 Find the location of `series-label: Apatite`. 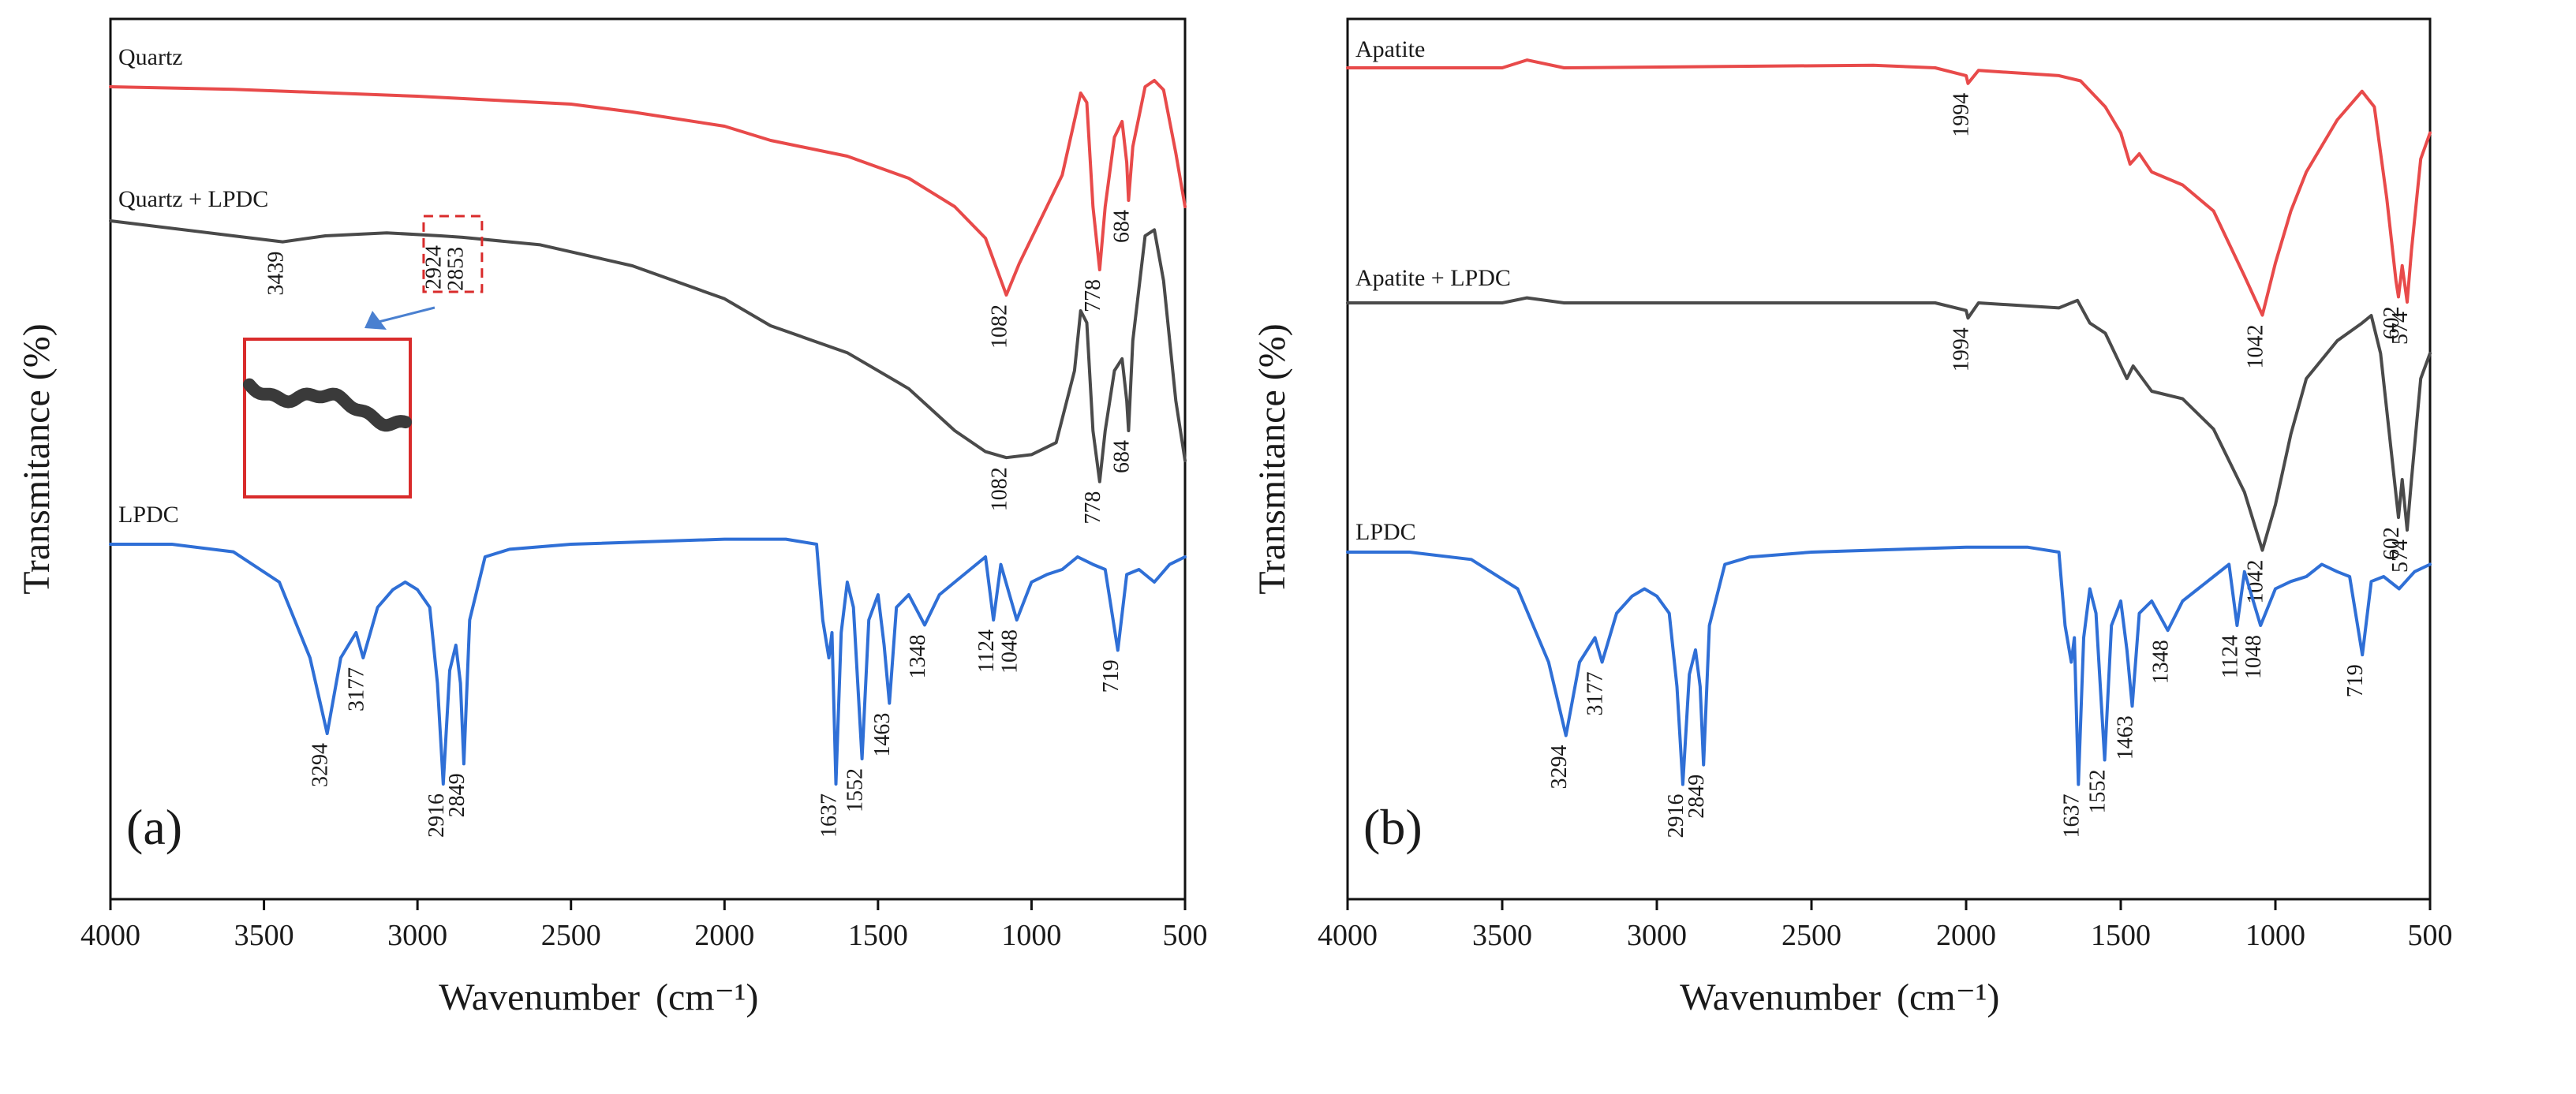

series-label: Apatite is located at coordinates (1390, 49).